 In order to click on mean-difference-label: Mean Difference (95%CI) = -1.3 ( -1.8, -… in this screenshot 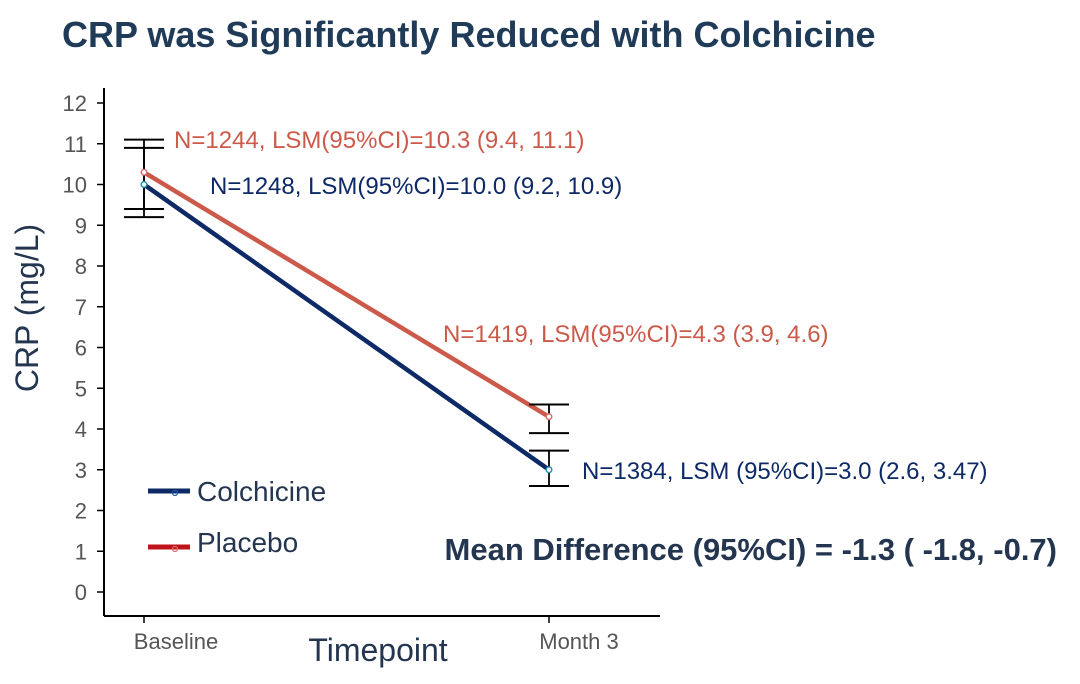, I will do `click(751, 549)`.